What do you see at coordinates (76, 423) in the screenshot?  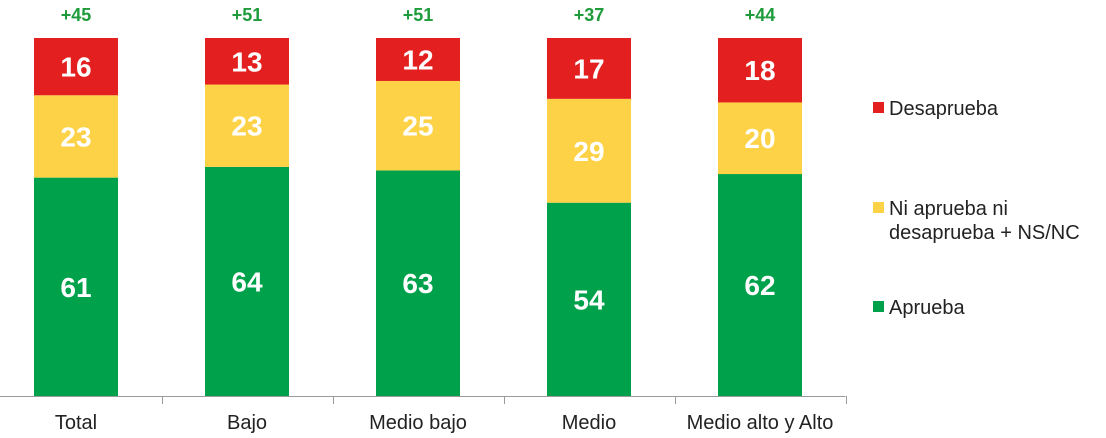 I see `x-tick-label-total: Total` at bounding box center [76, 423].